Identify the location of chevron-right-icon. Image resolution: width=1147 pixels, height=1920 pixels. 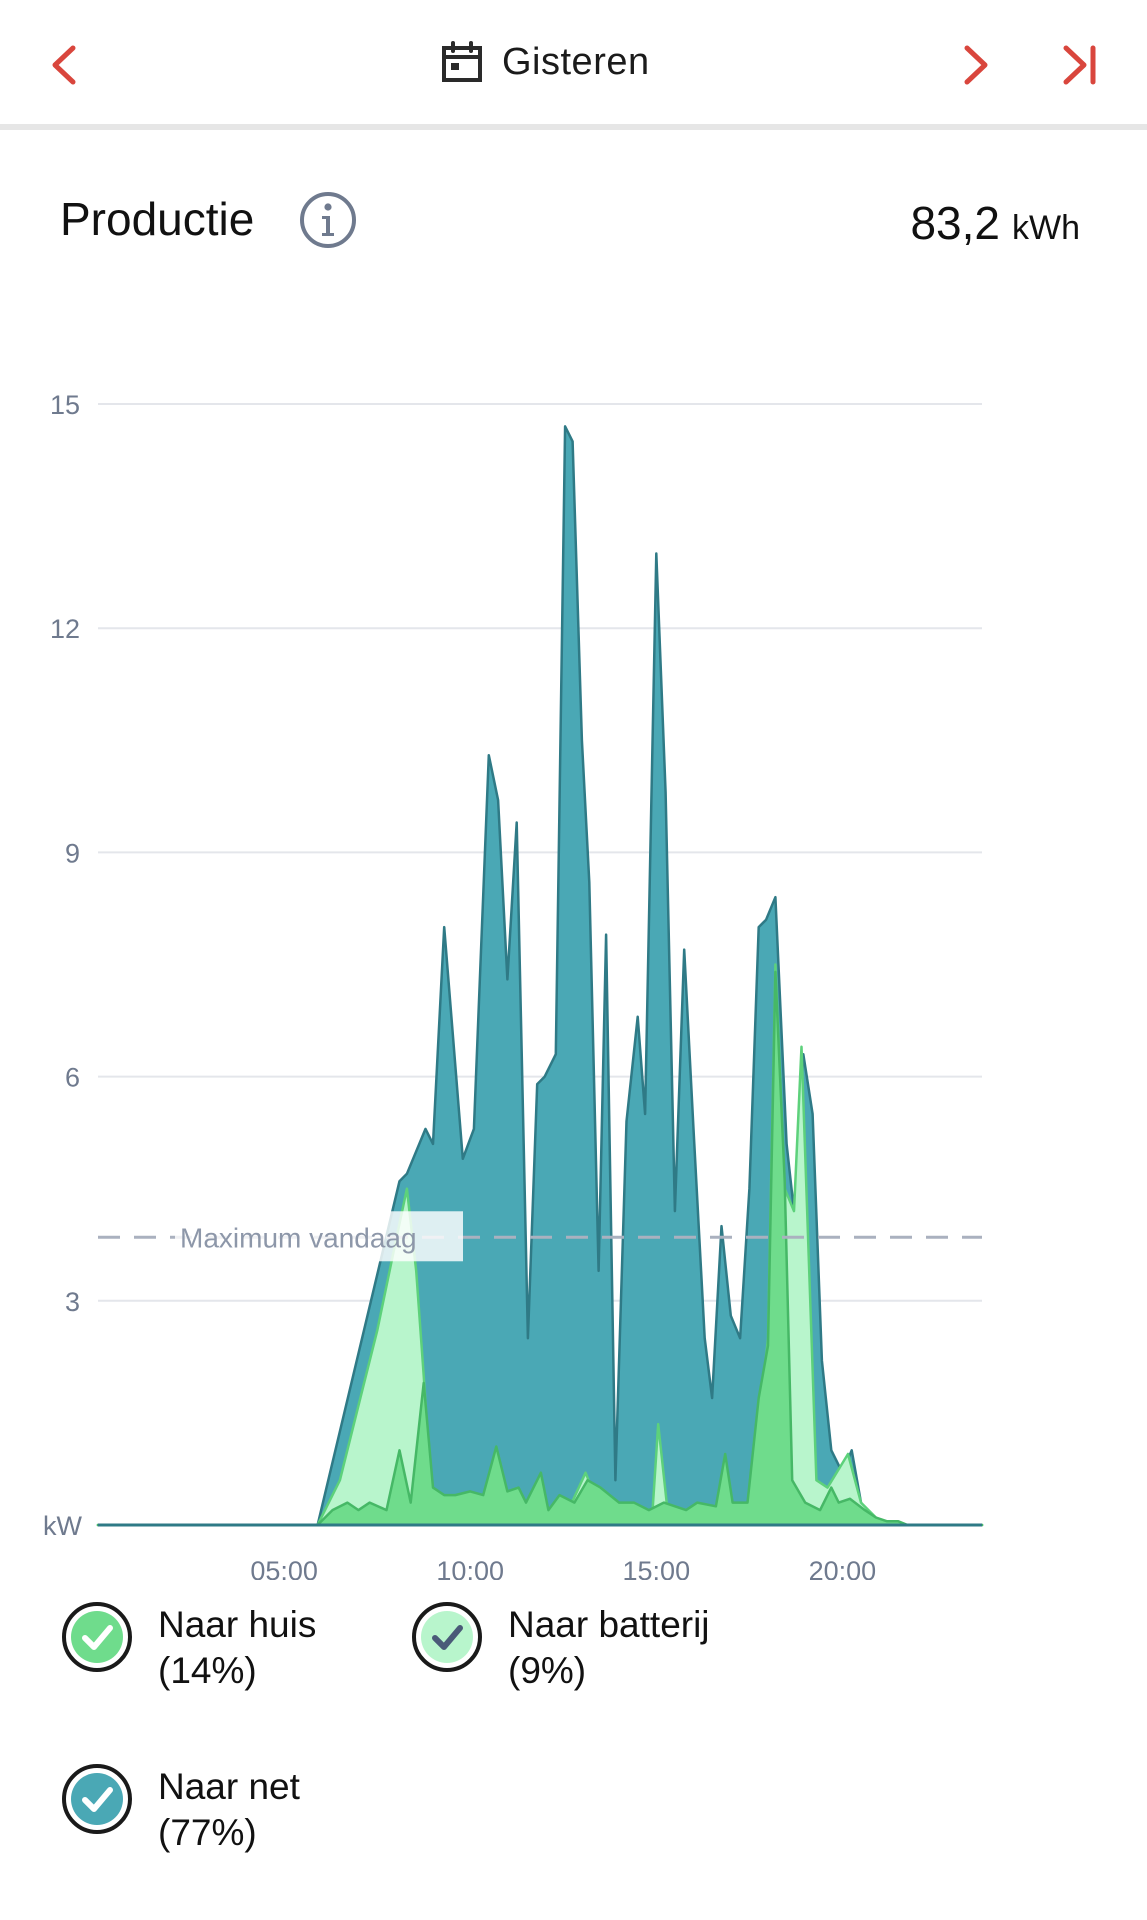
(976, 65).